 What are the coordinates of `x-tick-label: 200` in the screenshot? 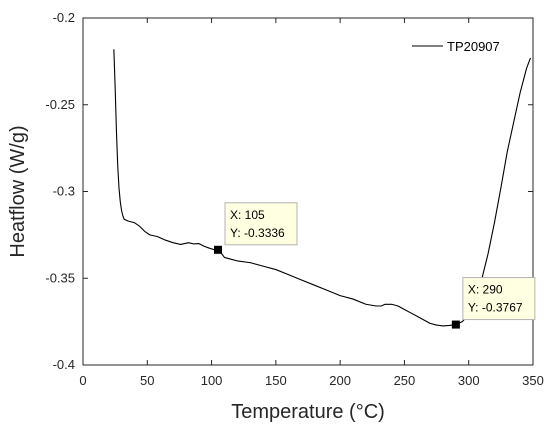 It's located at (340, 380).